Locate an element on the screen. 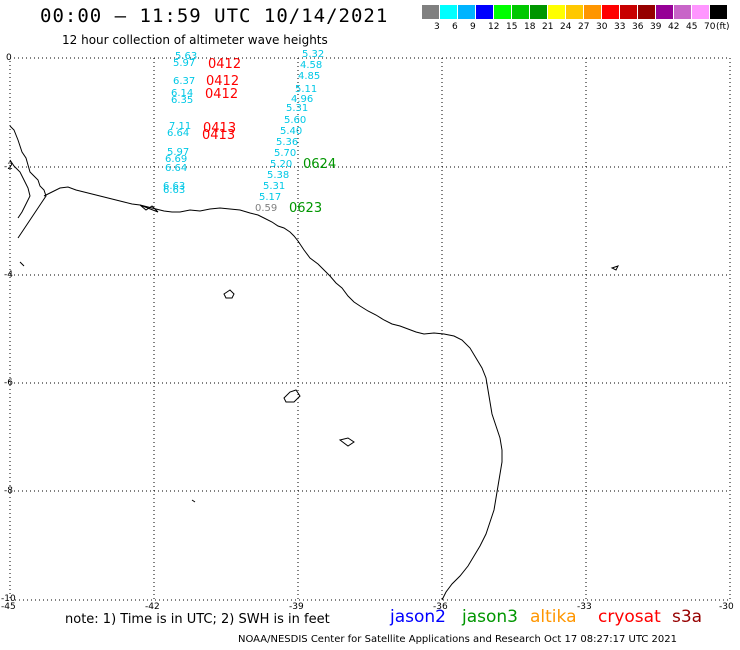 The image size is (740, 650). wave-height-value: 4.96 is located at coordinates (302, 99).